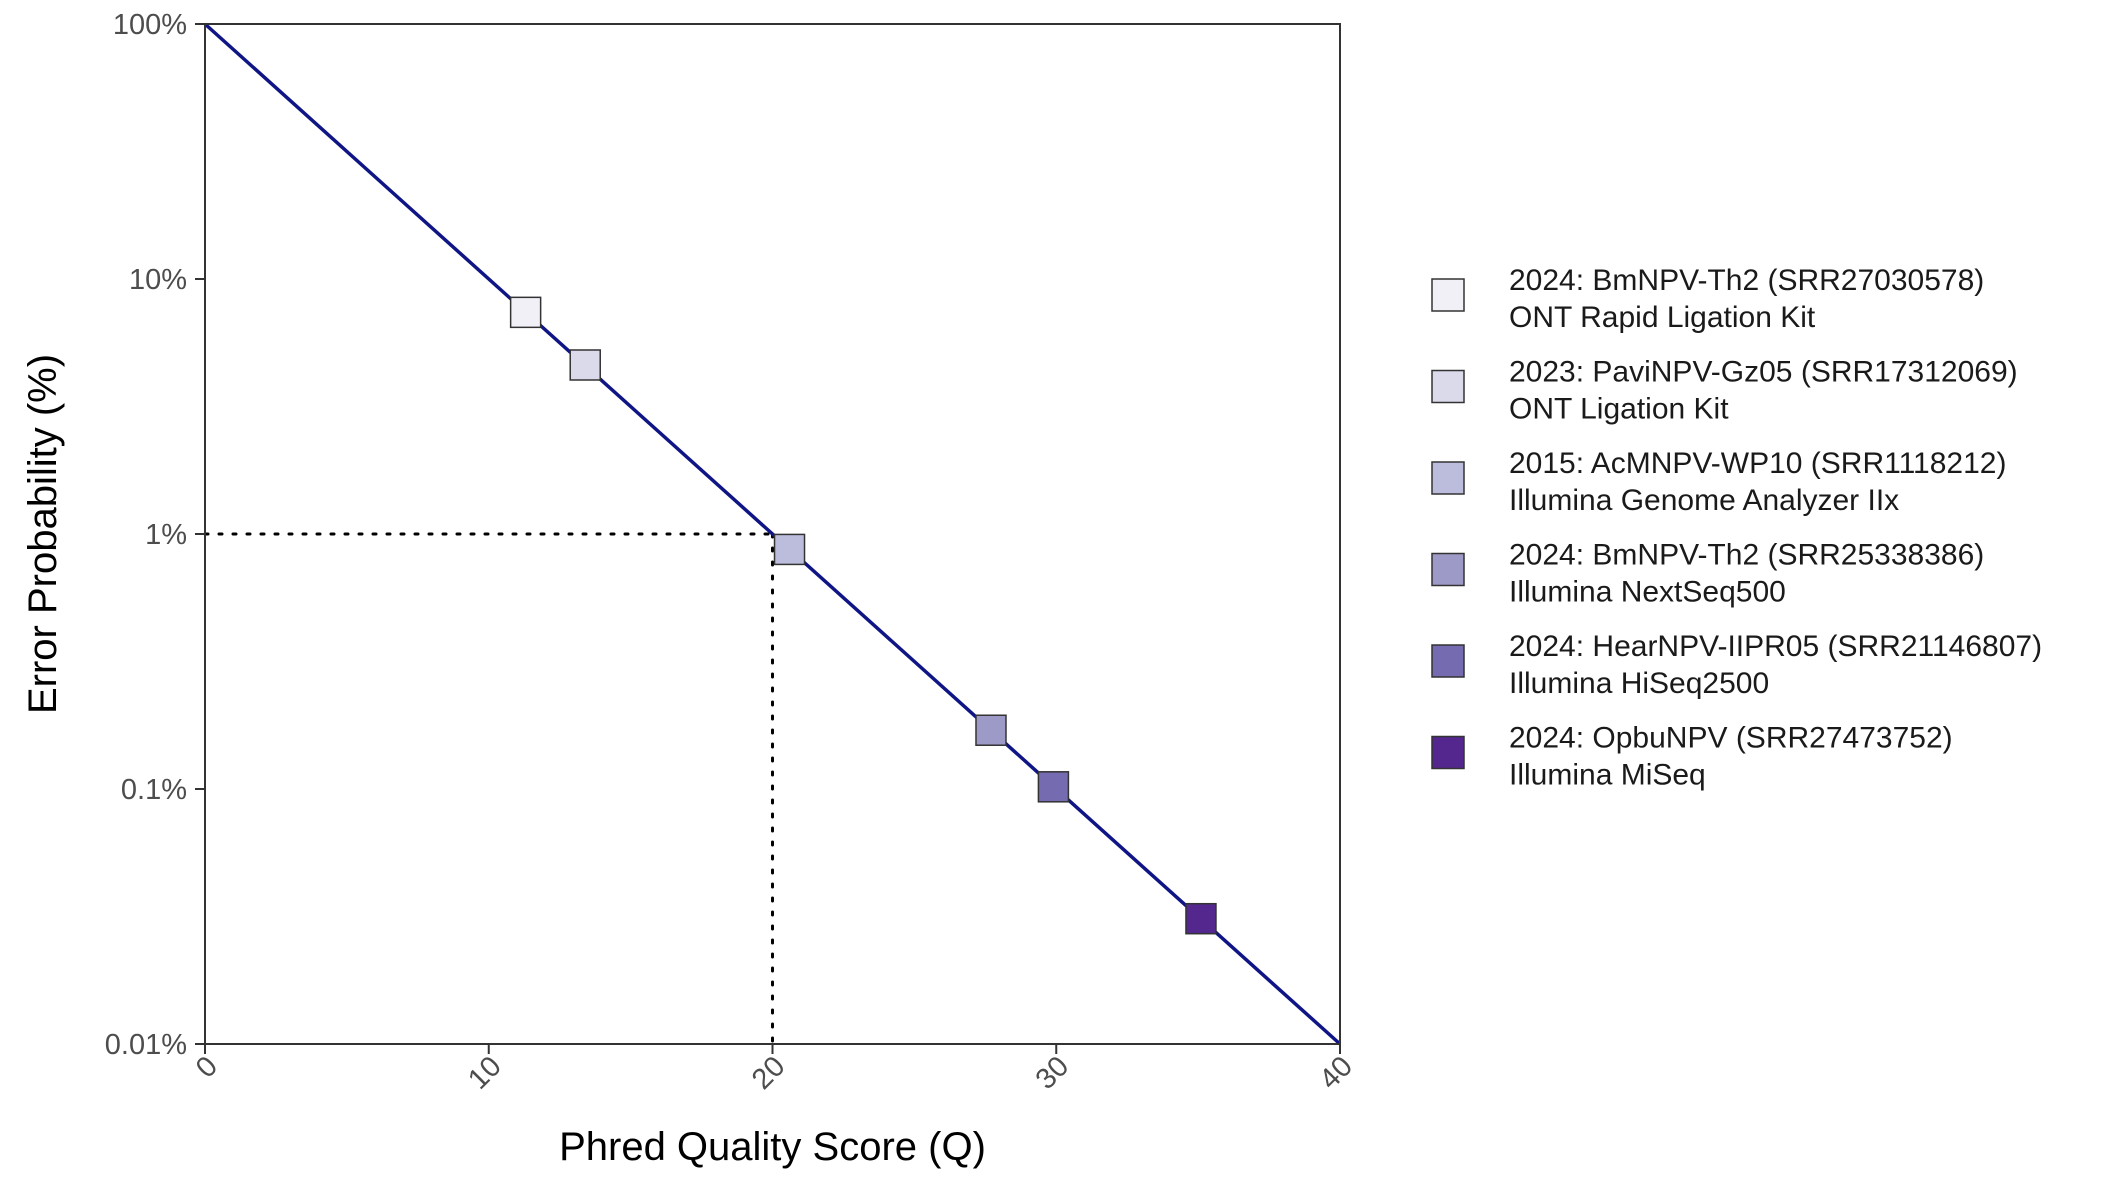  What do you see at coordinates (1336, 1072) in the screenshot?
I see `x-tick-label: 40` at bounding box center [1336, 1072].